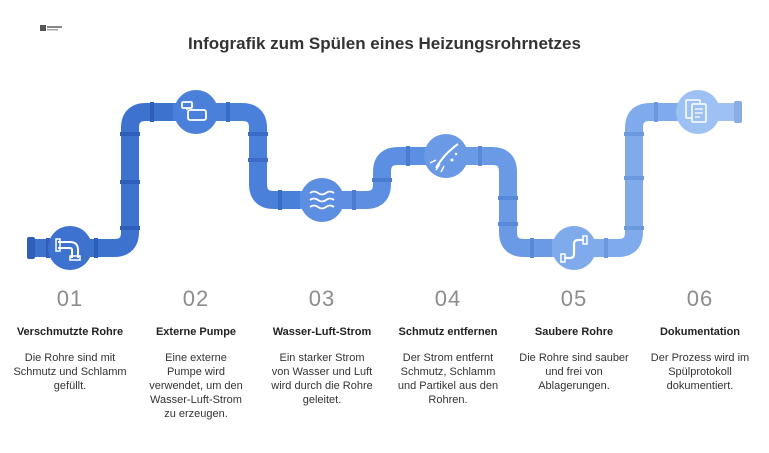 This screenshot has width=769, height=453. I want to click on documents-icon, so click(698, 112).